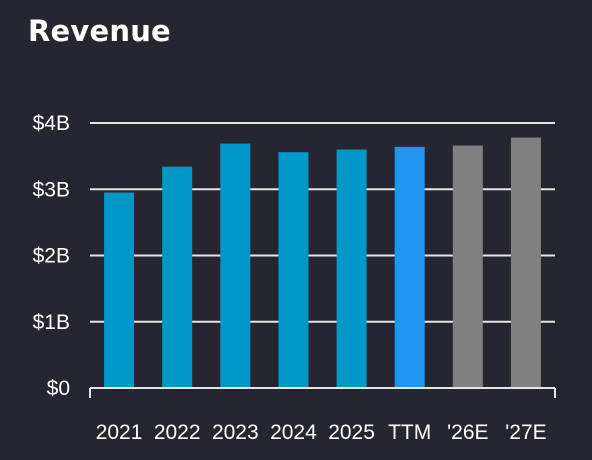 This screenshot has width=592, height=460. What do you see at coordinates (99, 31) in the screenshot?
I see `chart-title: Revenue` at bounding box center [99, 31].